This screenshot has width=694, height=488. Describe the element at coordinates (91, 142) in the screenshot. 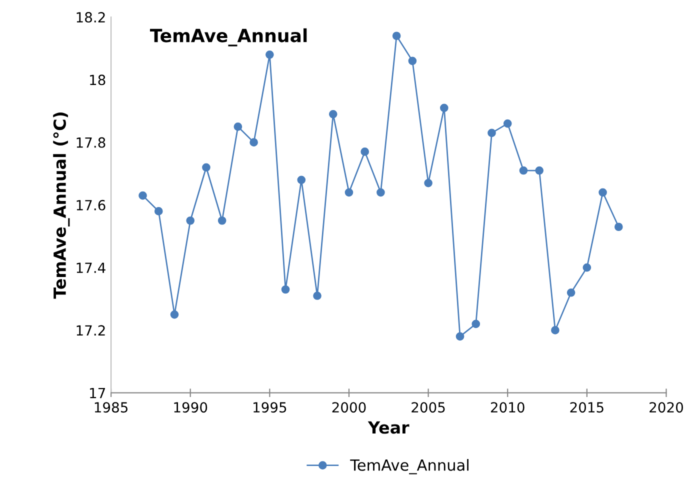

I see `y-tick-label: 17.8` at that location.